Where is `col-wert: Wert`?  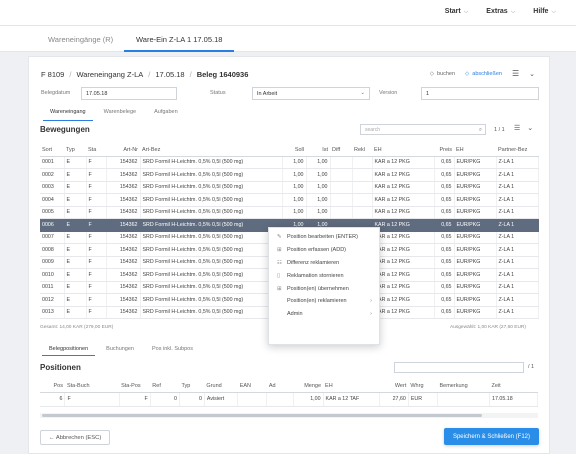
col-wert: Wert is located at coordinates (394, 387).